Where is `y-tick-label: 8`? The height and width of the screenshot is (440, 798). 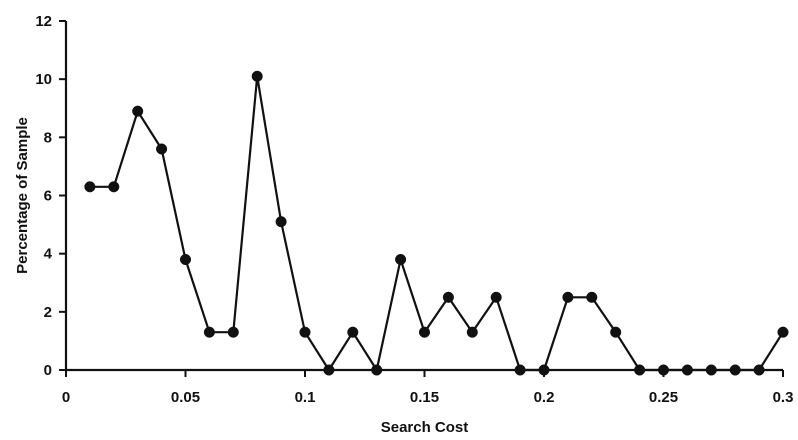 y-tick-label: 8 is located at coordinates (48, 137).